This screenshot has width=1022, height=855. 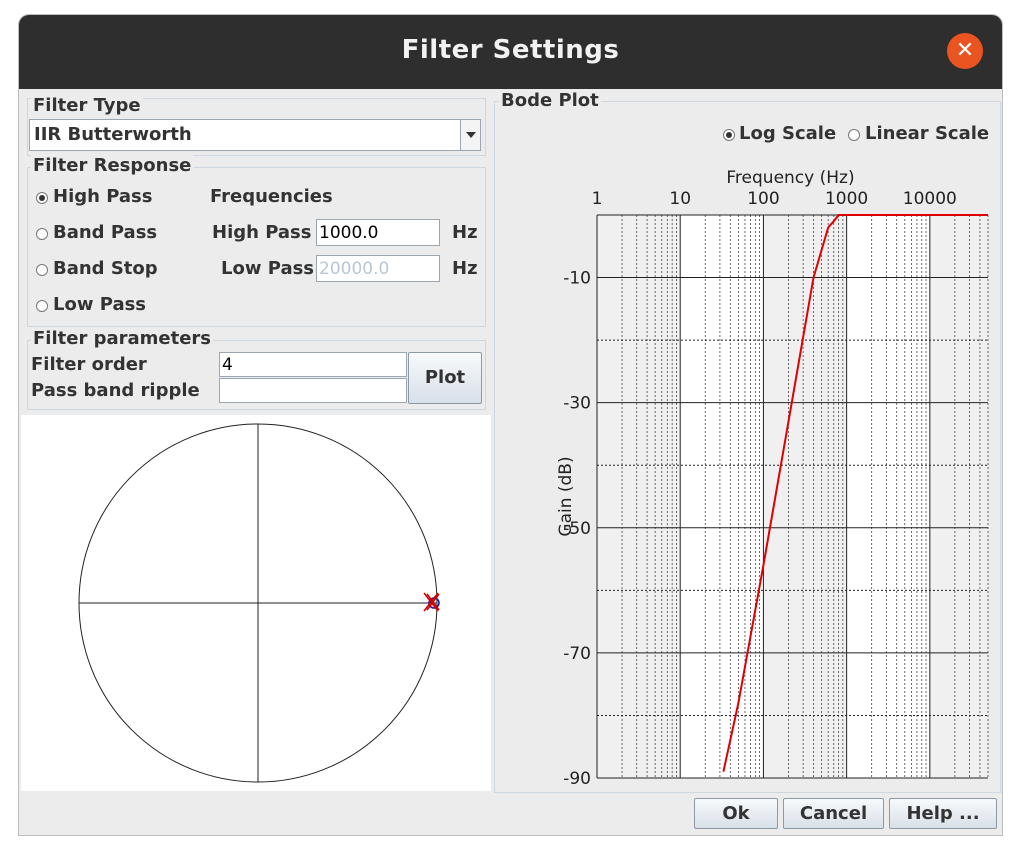 What do you see at coordinates (42, 198) in the screenshot?
I see `radio-high-pass` at bounding box center [42, 198].